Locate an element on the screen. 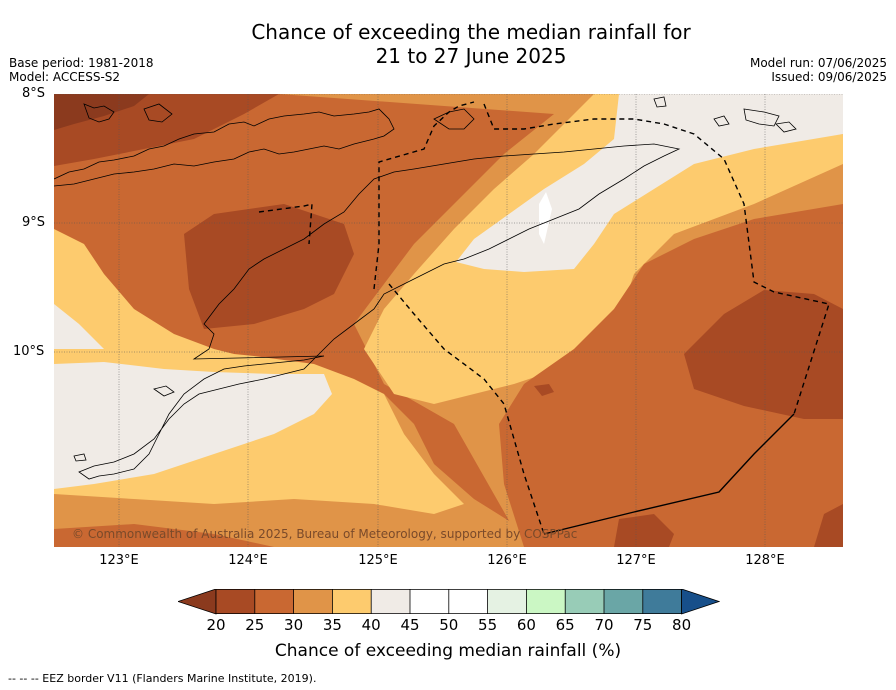 The width and height of the screenshot is (896, 690). colorbar-title: Chance of exceeding median rainfall (%) is located at coordinates (448, 651).